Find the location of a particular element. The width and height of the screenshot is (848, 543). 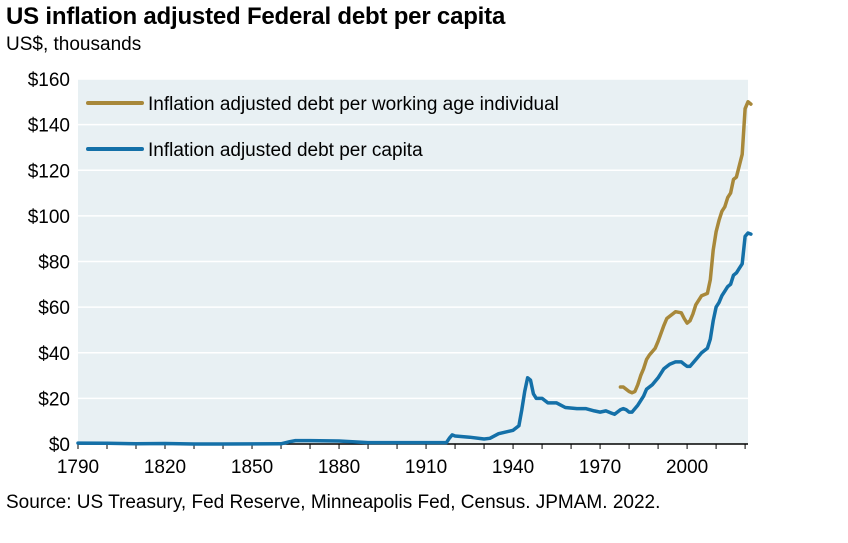

y-tick-label: $120 is located at coordinates (49, 171).